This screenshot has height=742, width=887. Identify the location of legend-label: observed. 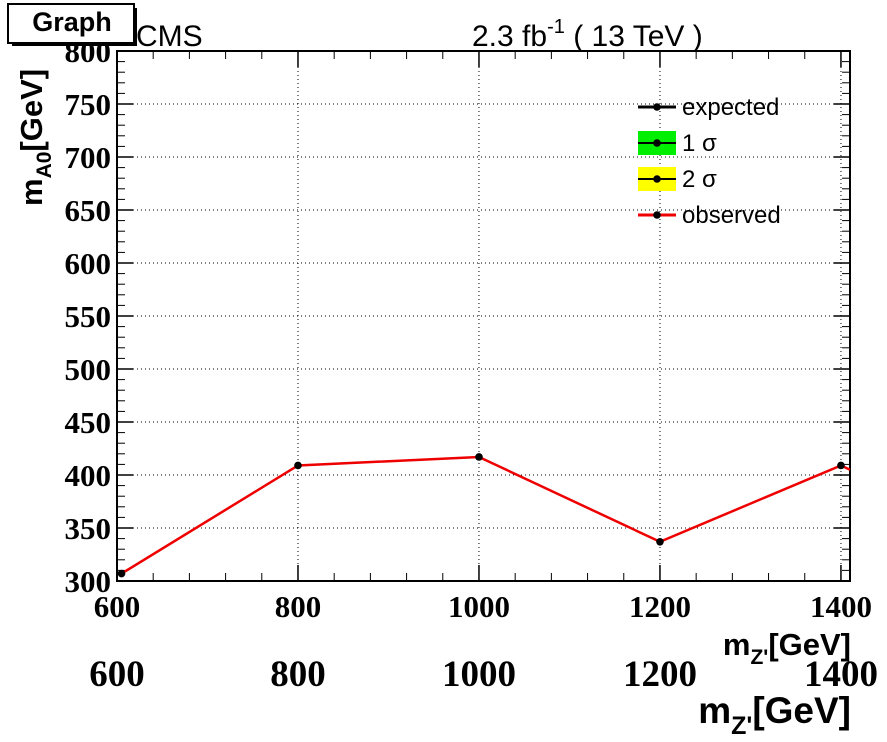
(731, 215).